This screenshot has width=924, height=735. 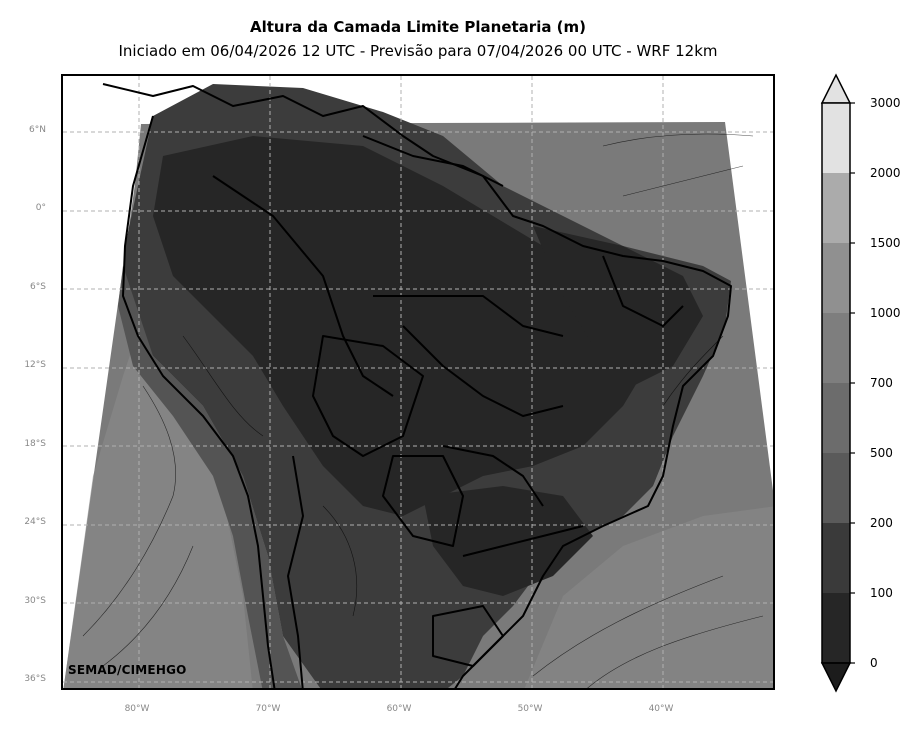 I want to click on colorbar-extend-bottom, so click(x=836, y=677).